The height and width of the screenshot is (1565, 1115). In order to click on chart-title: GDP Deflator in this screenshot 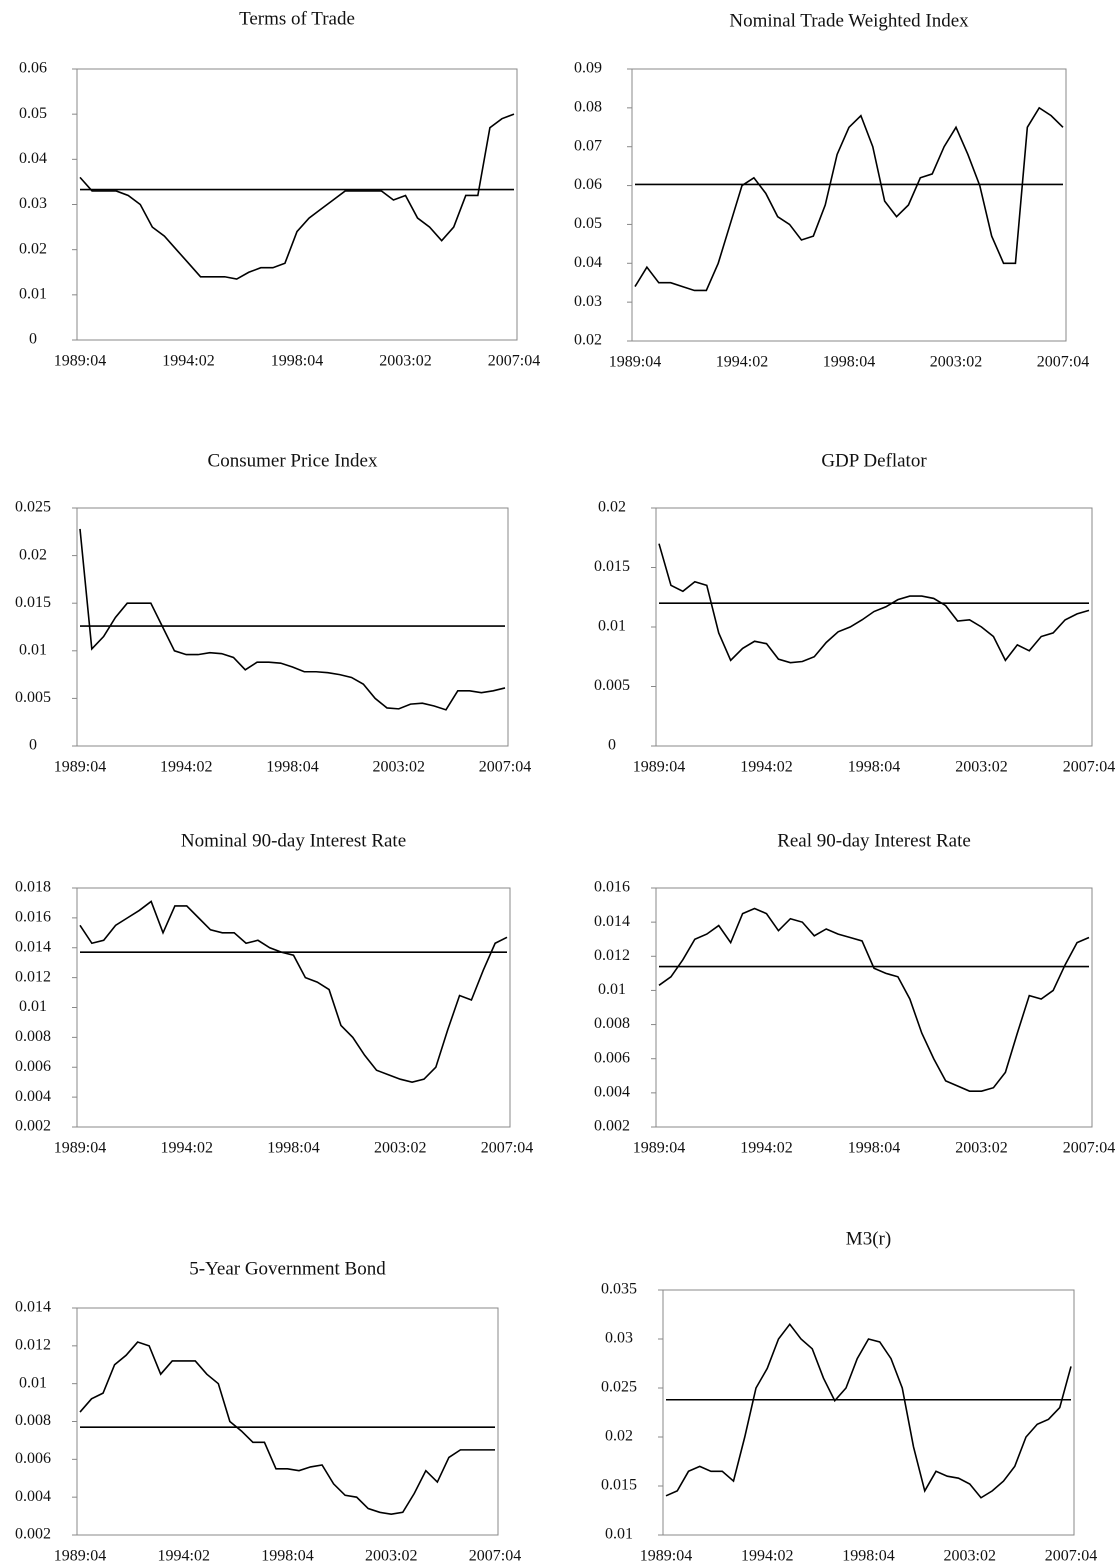, I will do `click(874, 460)`.